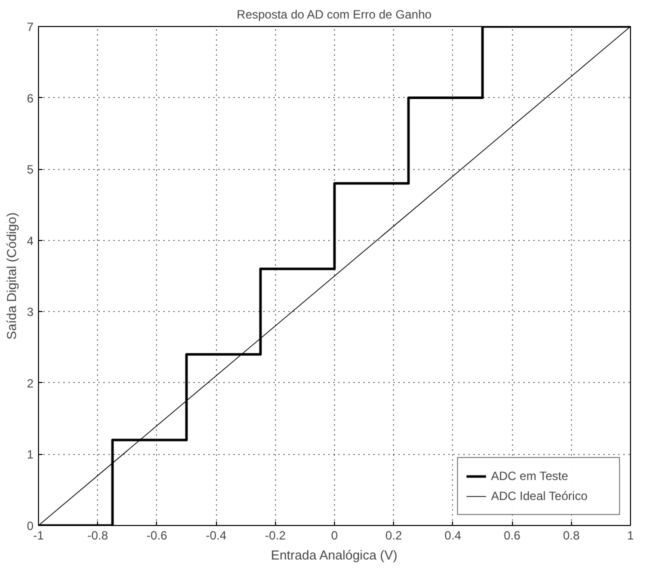 This screenshot has width=656, height=570. What do you see at coordinates (512, 535) in the screenshot?
I see `x-tick-label: 0.6` at bounding box center [512, 535].